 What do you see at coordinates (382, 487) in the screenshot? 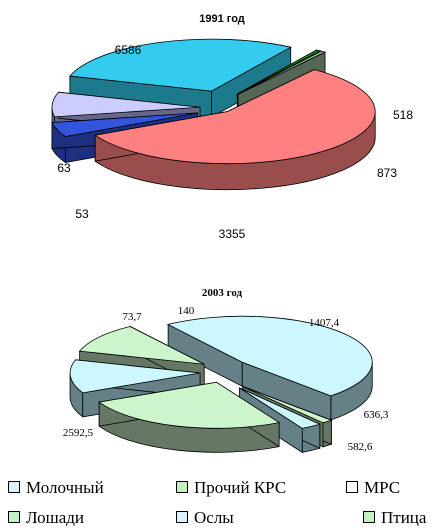
I see `legend-label: МРС` at bounding box center [382, 487].